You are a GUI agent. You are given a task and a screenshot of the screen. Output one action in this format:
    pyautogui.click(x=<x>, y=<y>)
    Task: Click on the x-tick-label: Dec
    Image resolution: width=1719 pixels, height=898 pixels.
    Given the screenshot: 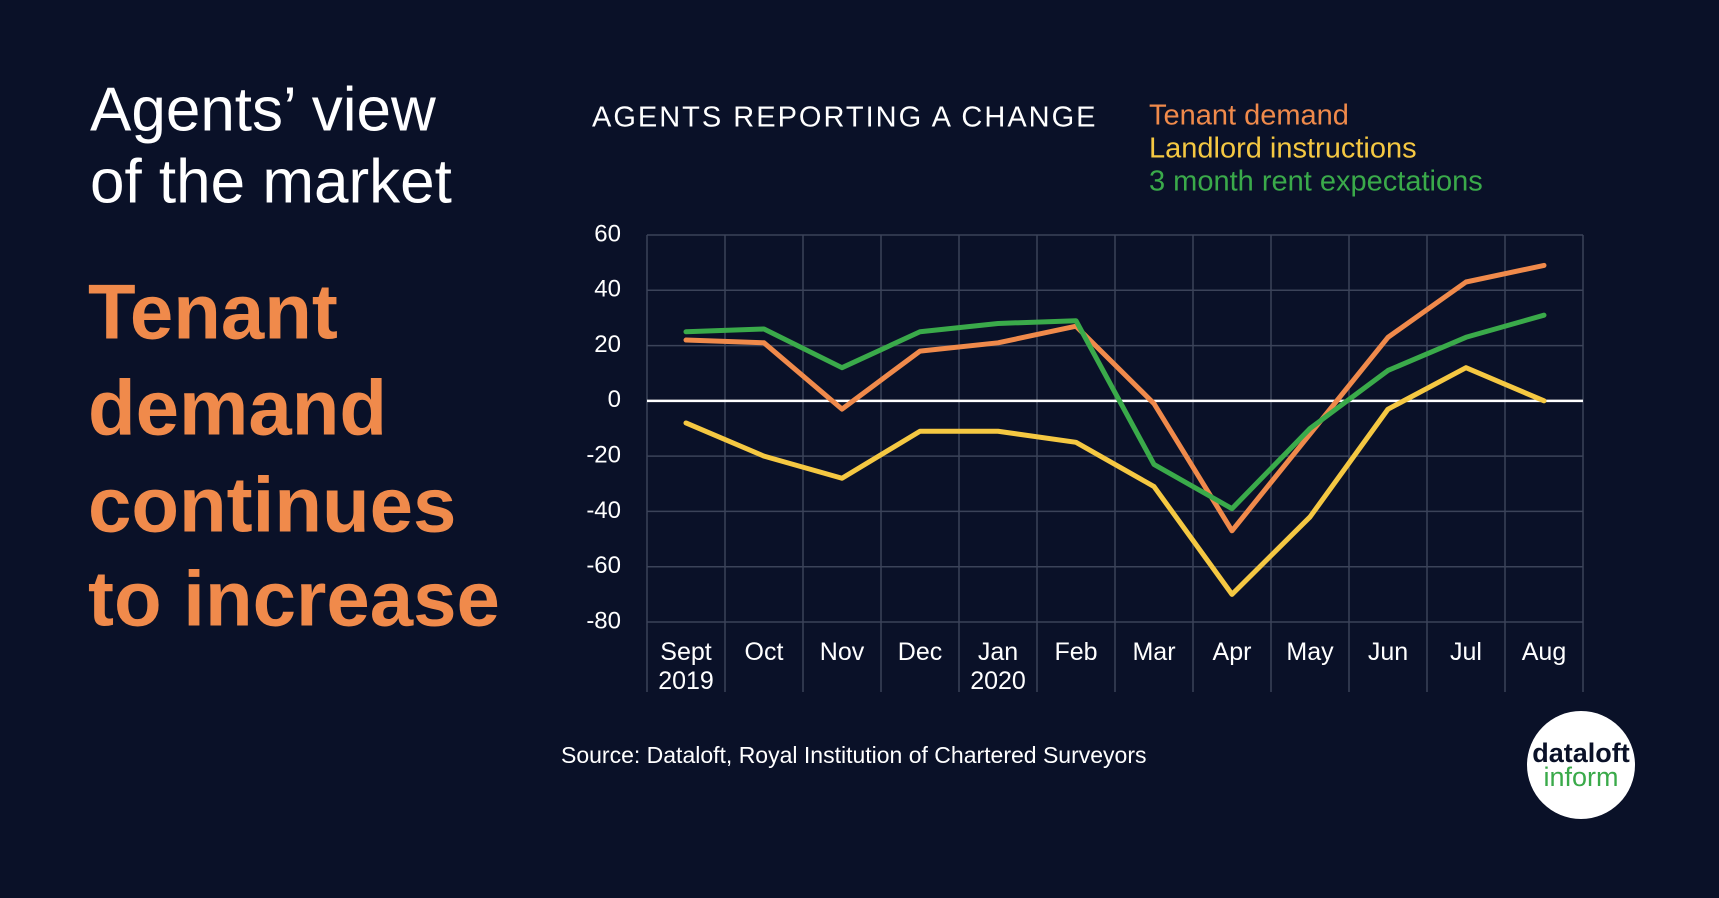 What is the action you would take?
    pyautogui.click(x=920, y=652)
    